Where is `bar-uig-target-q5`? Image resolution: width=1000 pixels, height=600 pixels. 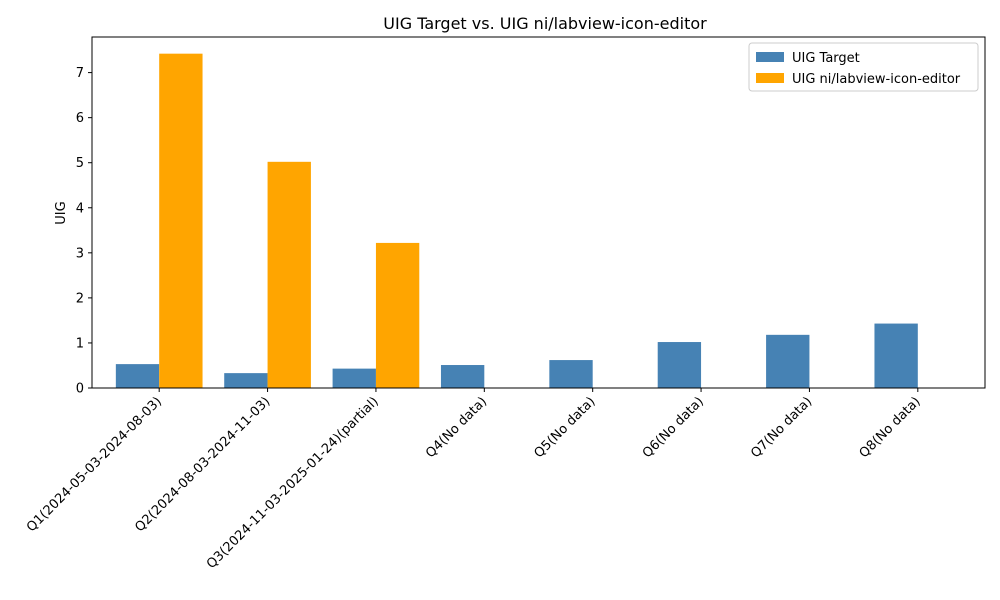 bar-uig-target-q5 is located at coordinates (571, 374).